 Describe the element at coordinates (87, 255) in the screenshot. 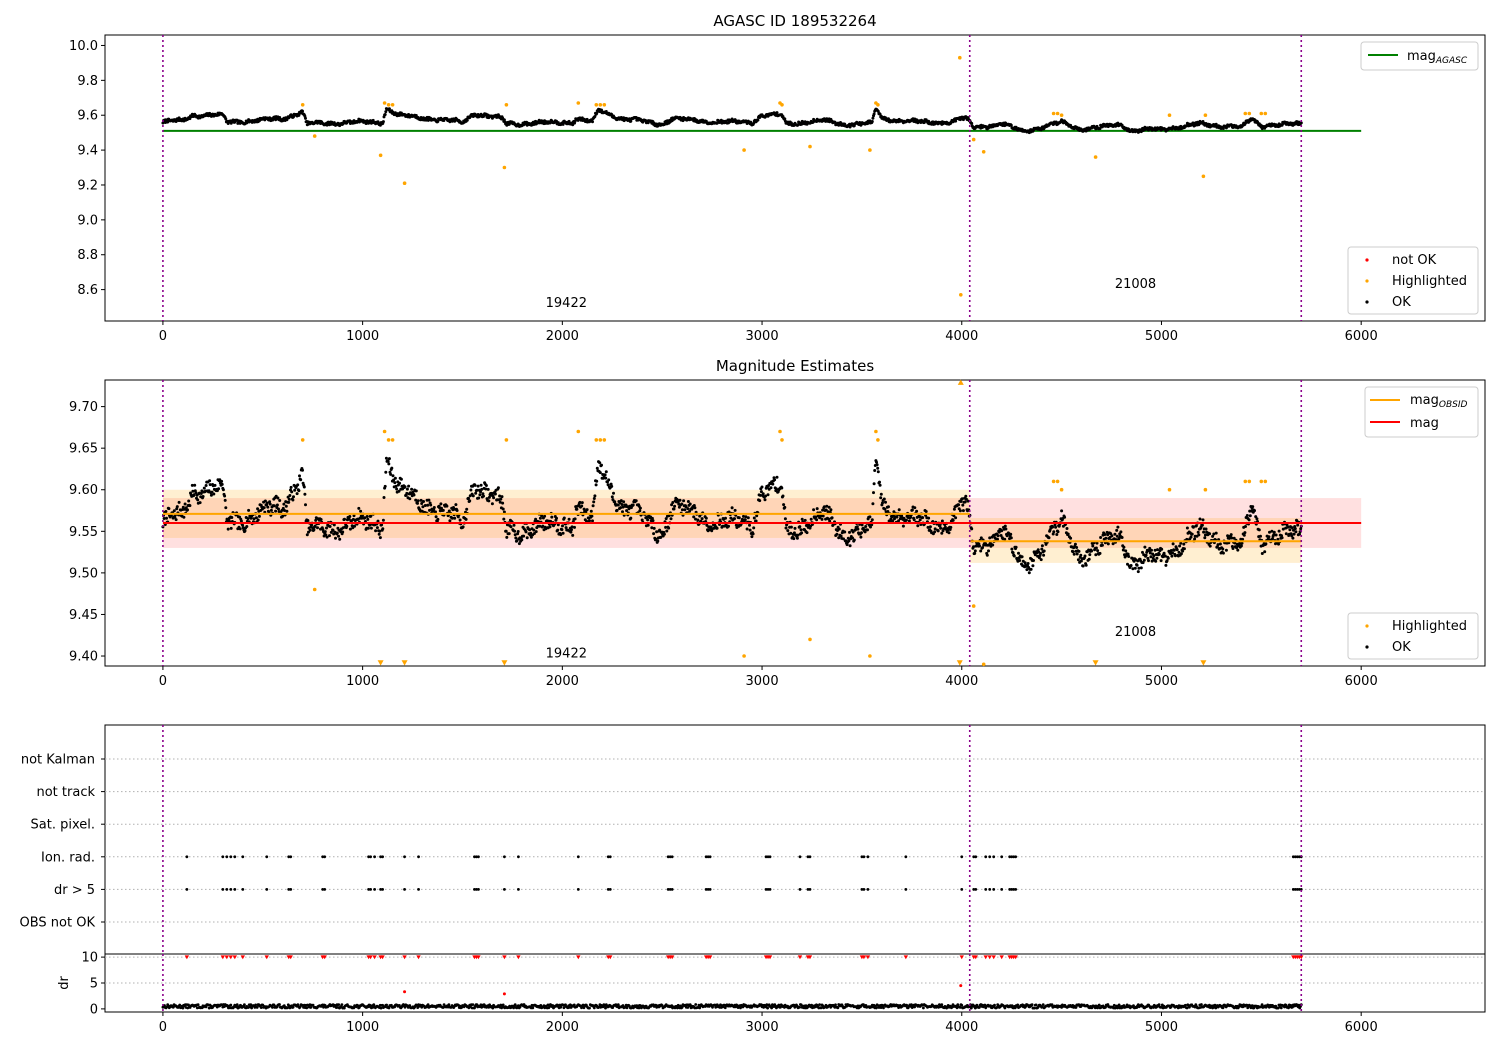

I see `y-tick-label: 8.8` at that location.